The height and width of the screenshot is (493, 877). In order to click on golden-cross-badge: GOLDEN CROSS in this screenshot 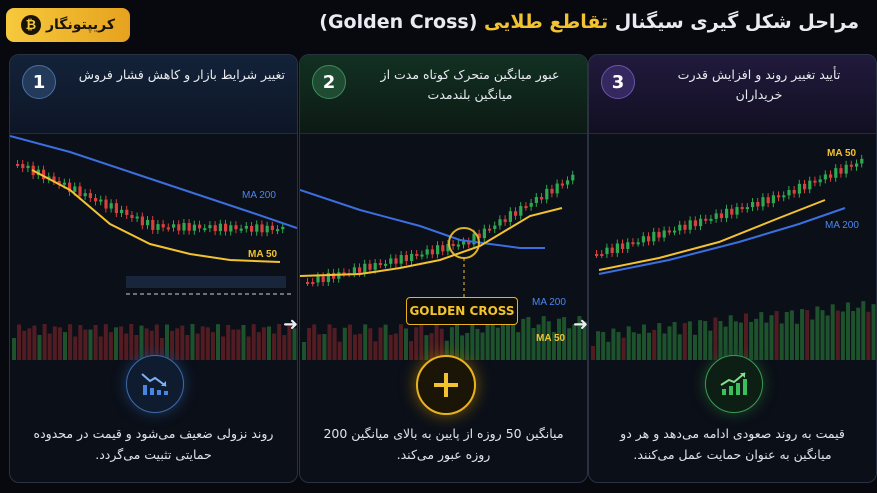, I will do `click(462, 311)`.